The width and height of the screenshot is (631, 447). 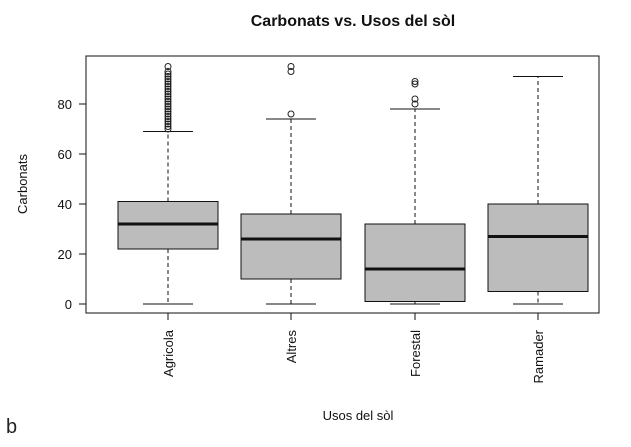 What do you see at coordinates (65, 104) in the screenshot?
I see `y-tick-label: 80` at bounding box center [65, 104].